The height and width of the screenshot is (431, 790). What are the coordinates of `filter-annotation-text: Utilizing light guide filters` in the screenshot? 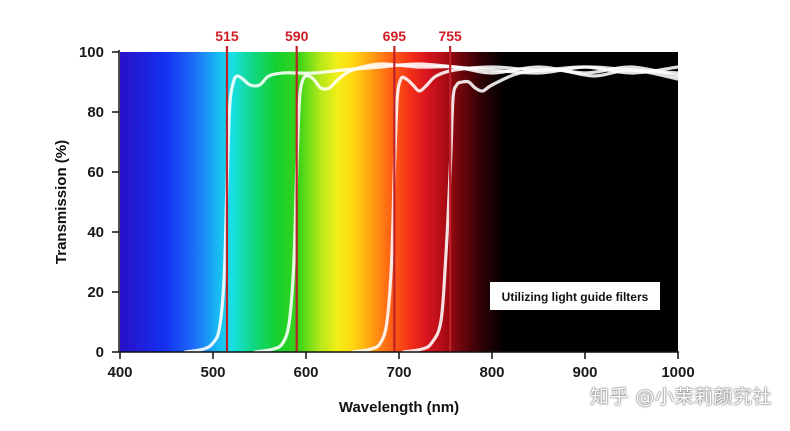 It's located at (575, 297).